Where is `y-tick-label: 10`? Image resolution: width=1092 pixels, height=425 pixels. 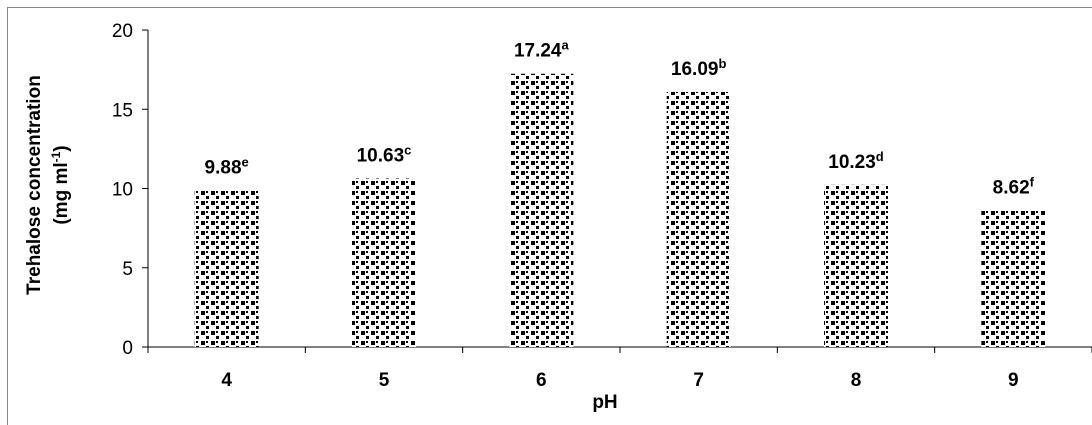 y-tick-label: 10 is located at coordinates (122, 190).